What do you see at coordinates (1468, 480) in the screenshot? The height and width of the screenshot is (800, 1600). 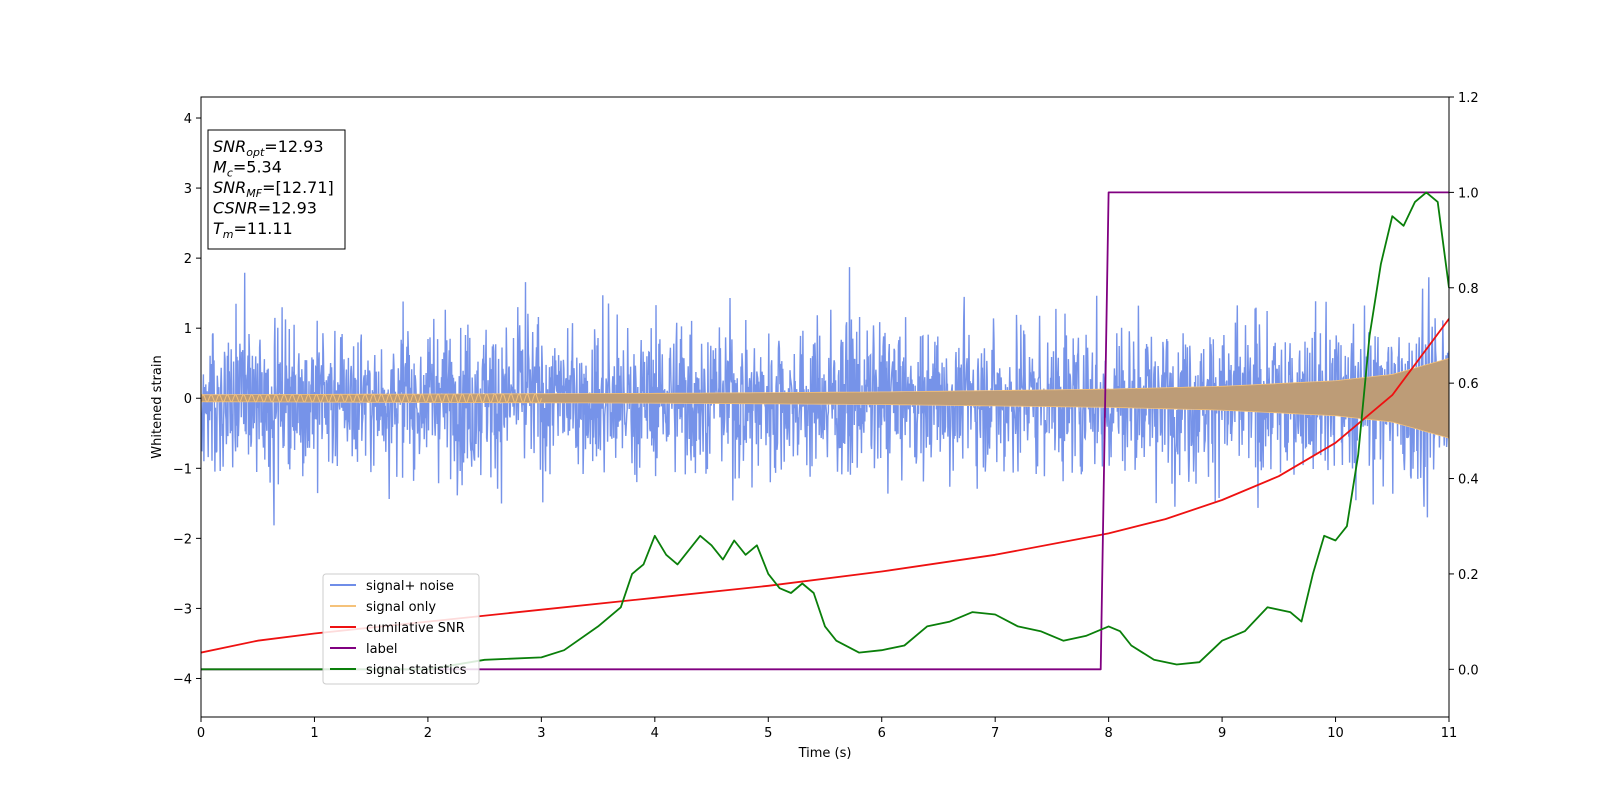 I see `y2-tick-label: 0.4` at bounding box center [1468, 480].